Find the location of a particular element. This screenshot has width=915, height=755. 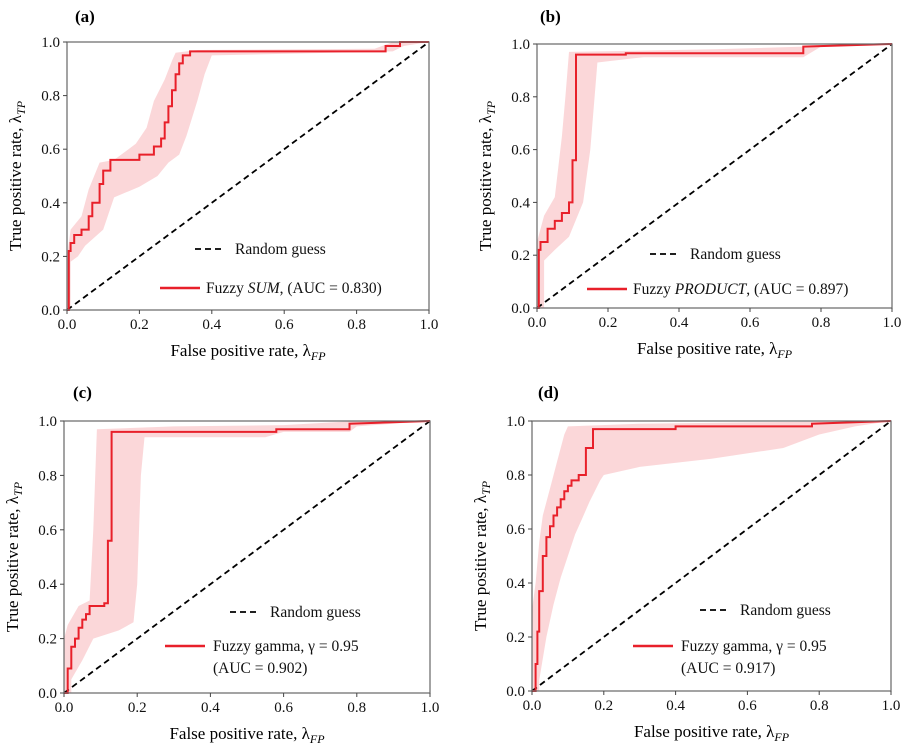

legend-roc-label: Fuzzy SUM, (AUC = 0.830) is located at coordinates (294, 288).